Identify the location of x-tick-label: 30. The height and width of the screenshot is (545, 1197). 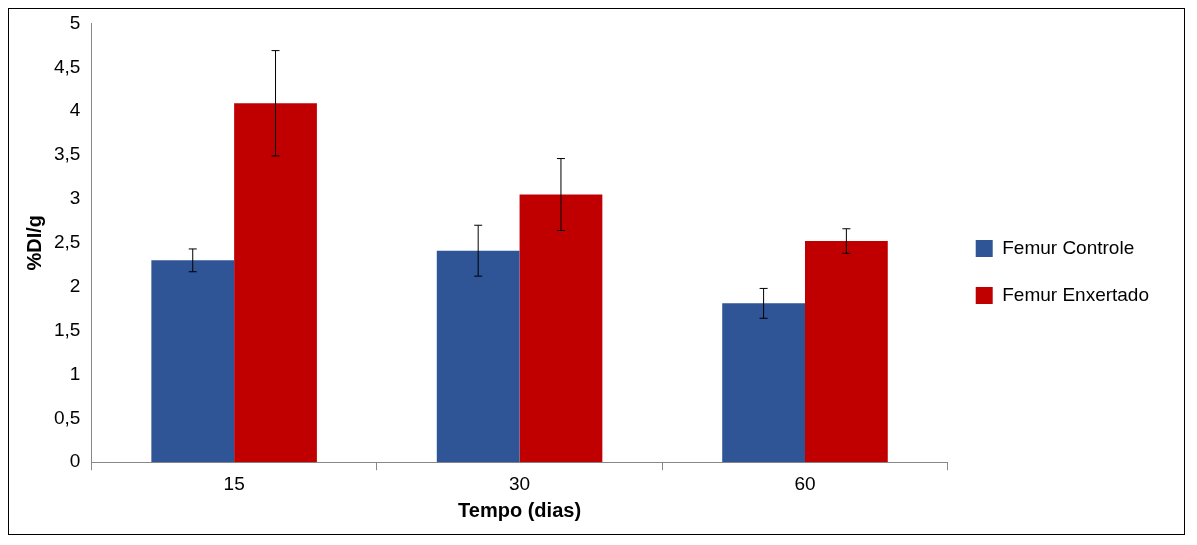
(519, 483).